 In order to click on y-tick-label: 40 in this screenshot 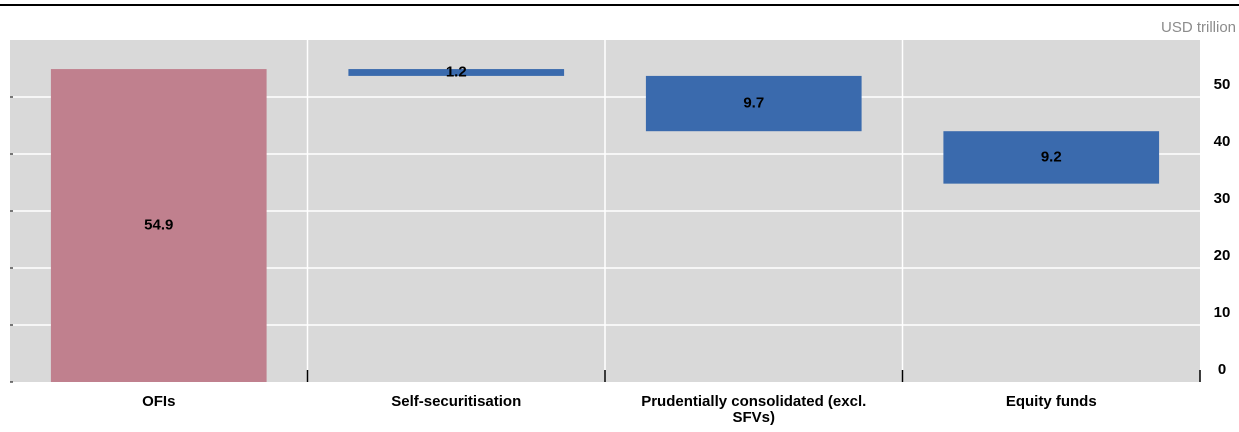, I will do `click(1222, 141)`.